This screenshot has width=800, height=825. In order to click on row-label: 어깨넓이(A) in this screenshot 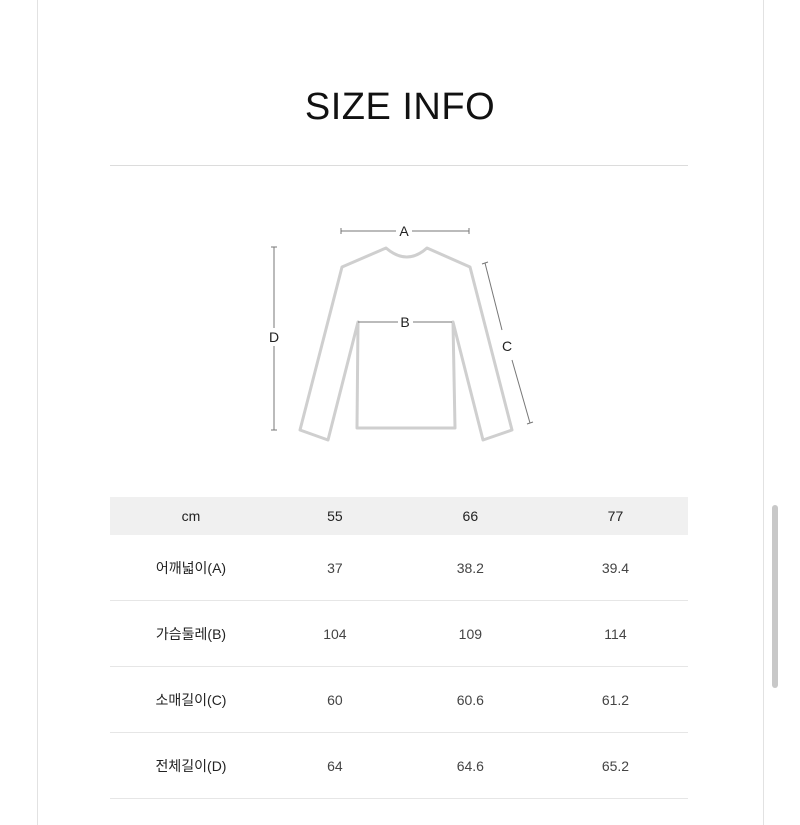, I will do `click(191, 568)`.